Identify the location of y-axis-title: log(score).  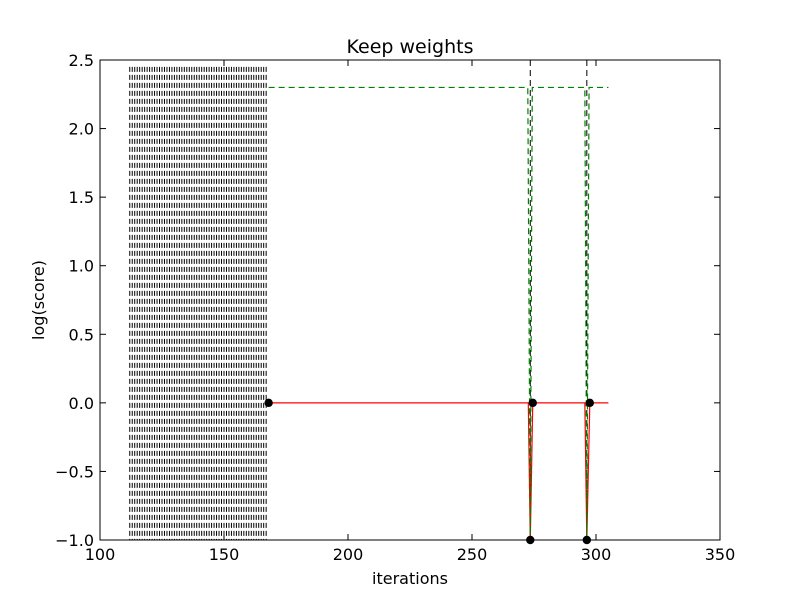
(38, 300).